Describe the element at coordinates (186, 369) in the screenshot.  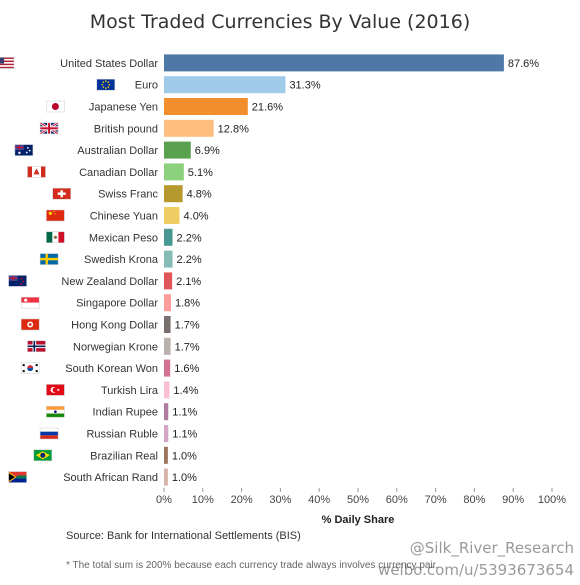
I see `value-label-south-korean-won: 1.6%` at that location.